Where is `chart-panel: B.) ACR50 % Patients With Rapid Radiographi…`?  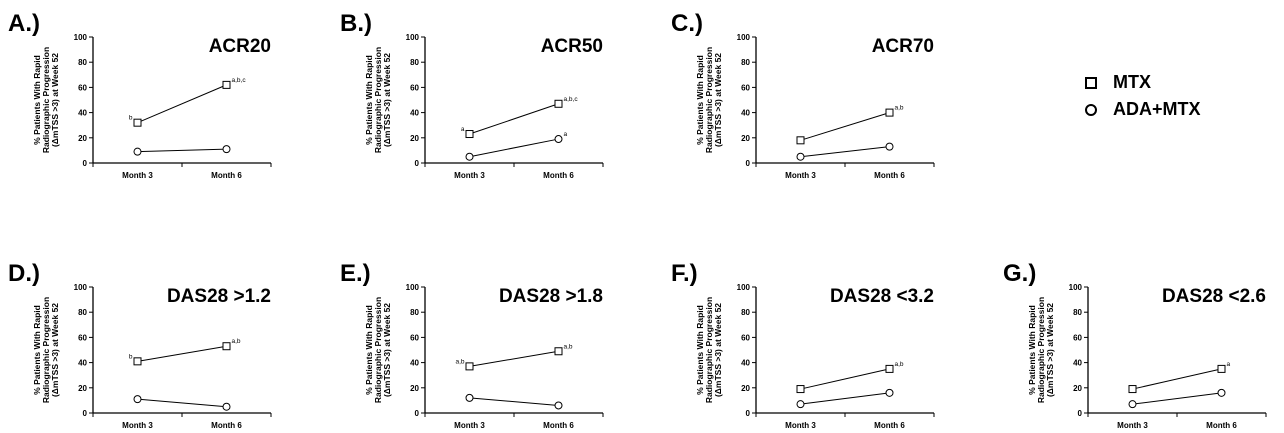 chart-panel: B.) ACR50 % Patients With Rapid Radiographi… is located at coordinates (472, 95).